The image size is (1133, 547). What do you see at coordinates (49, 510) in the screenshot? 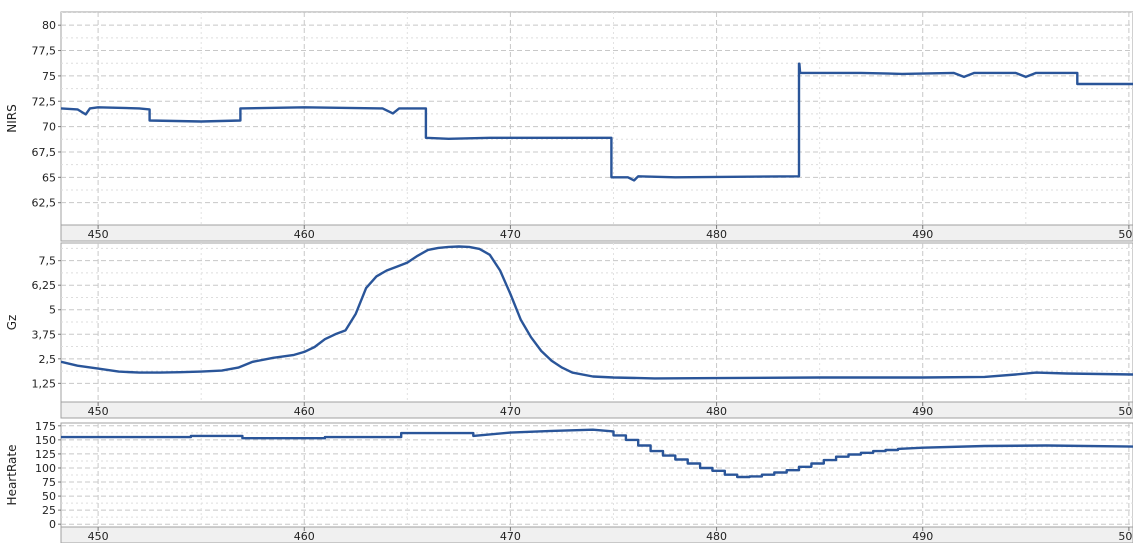
I see `y-tick-label: 25` at bounding box center [49, 510].